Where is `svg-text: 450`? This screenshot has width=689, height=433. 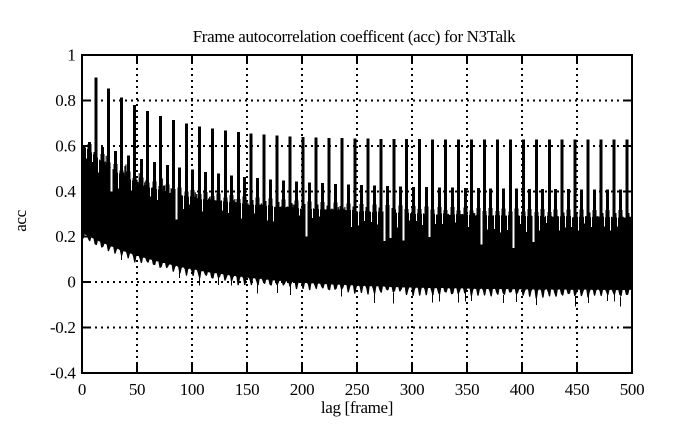 svg-text: 450 is located at coordinates (577, 389).